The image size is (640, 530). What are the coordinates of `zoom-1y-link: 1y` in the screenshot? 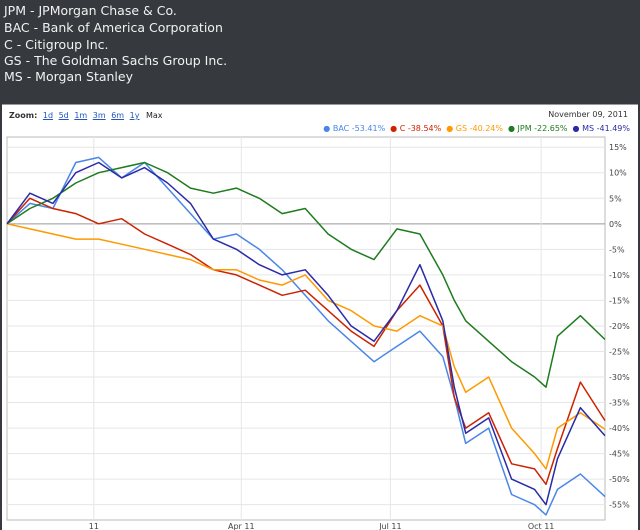 It's located at (134, 115).